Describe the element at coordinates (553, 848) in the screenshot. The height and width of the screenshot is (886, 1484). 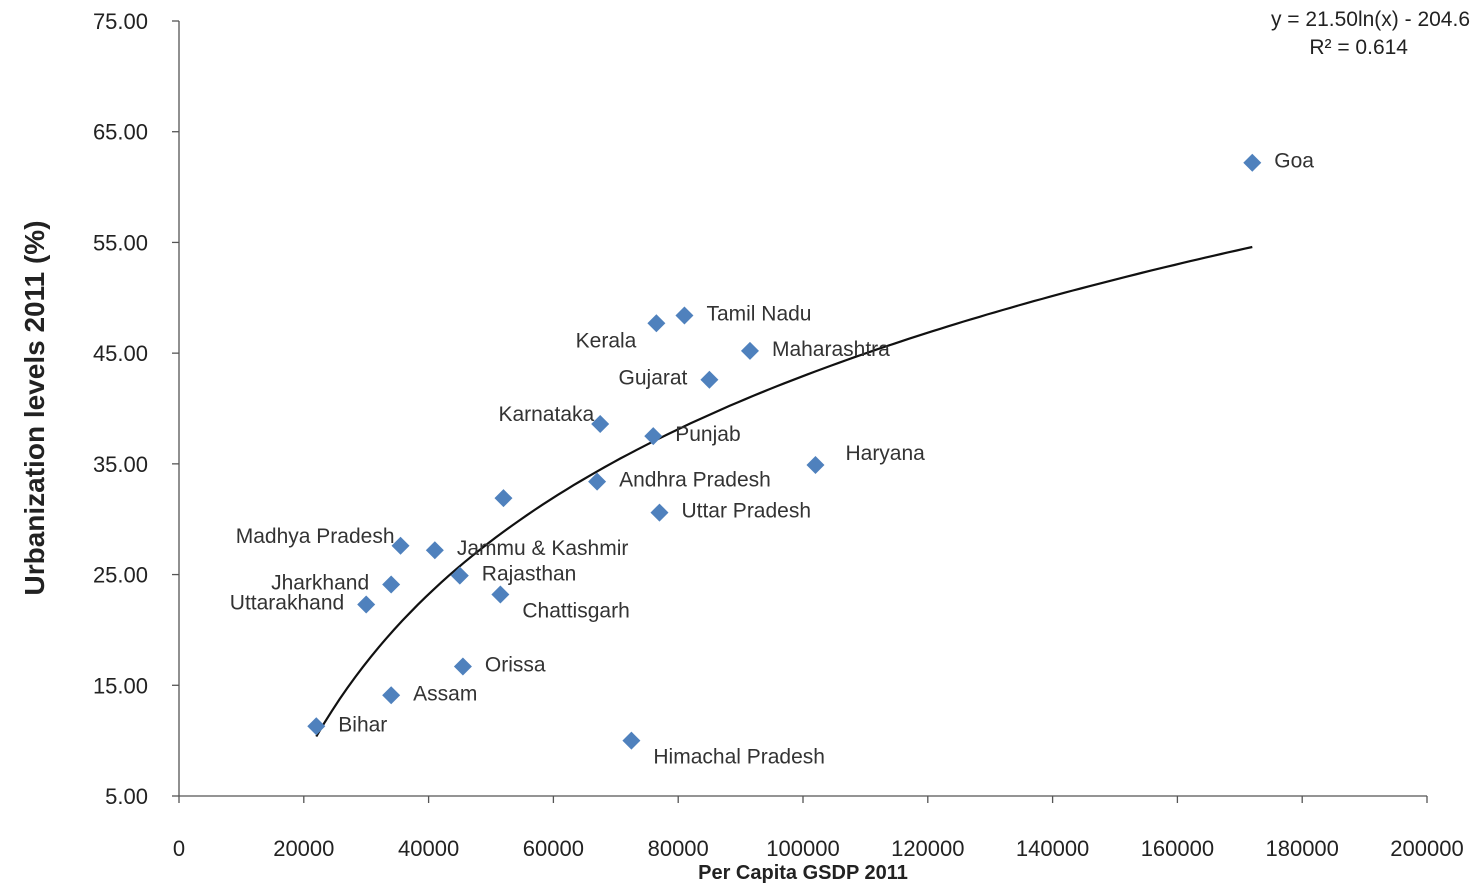
I see `x-tick-label: 60000` at that location.